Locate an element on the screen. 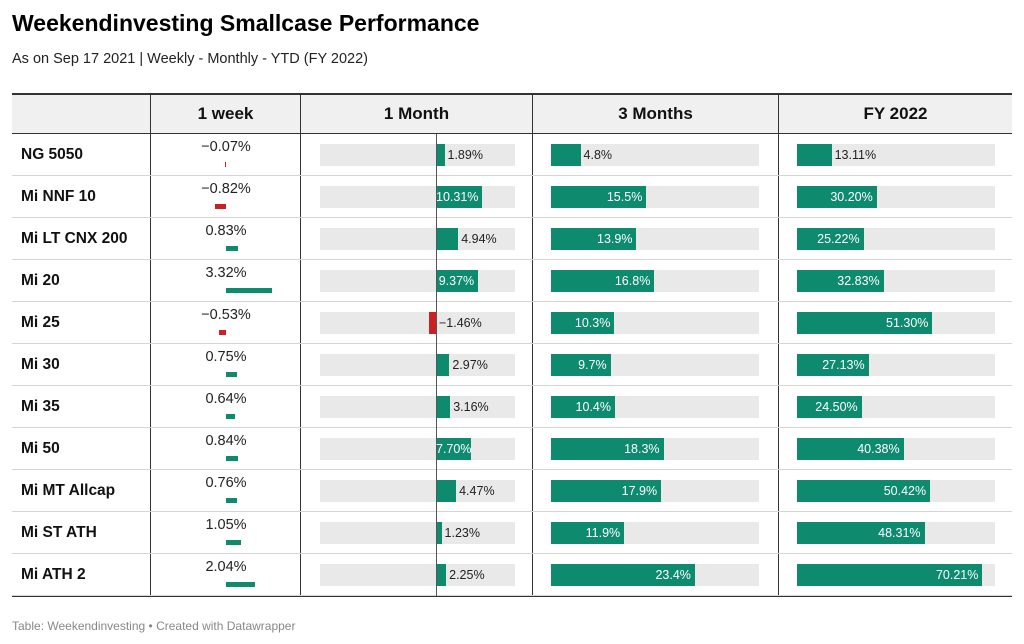 Image resolution: width=1024 pixels, height=644 pixels. month-cell: 4.47% is located at coordinates (417, 491).